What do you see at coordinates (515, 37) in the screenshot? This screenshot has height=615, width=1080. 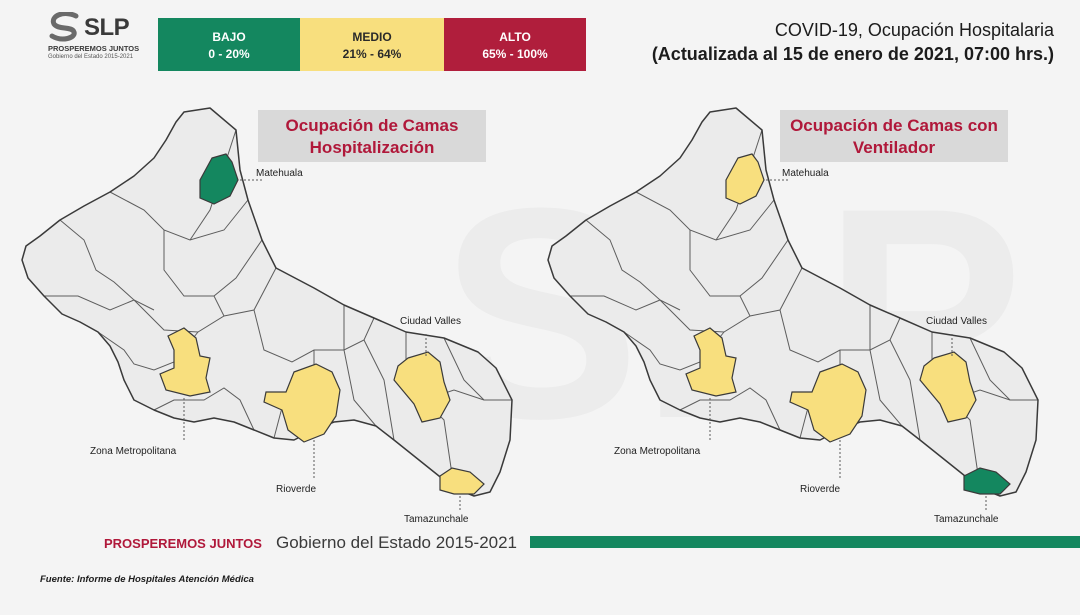 I see `legend-high-label: ALTO` at bounding box center [515, 37].